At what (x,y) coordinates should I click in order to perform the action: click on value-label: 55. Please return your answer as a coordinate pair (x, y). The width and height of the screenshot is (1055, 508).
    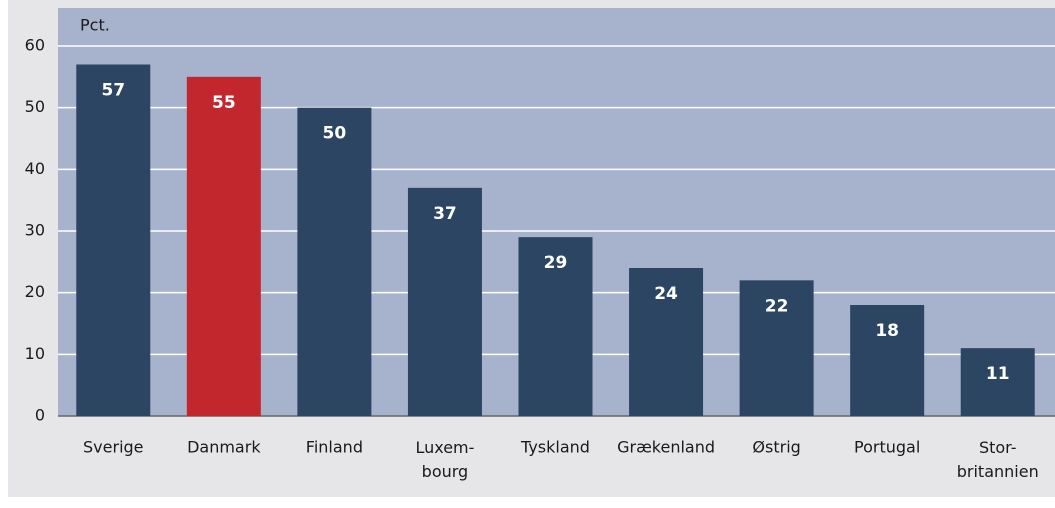
    Looking at the image, I should click on (224, 103).